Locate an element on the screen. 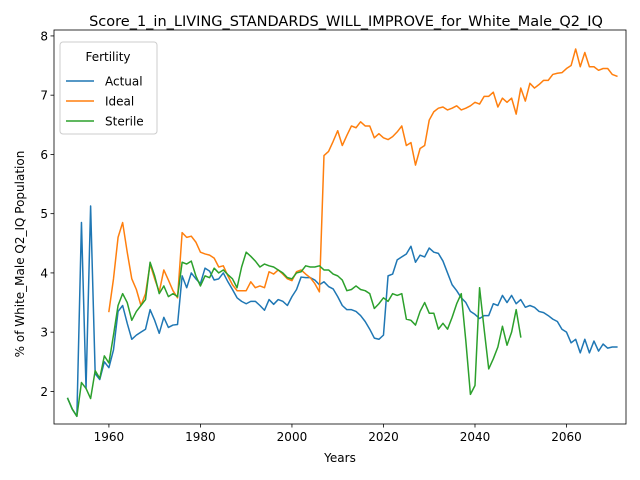  y-tick-label: 8 is located at coordinates (44, 36).